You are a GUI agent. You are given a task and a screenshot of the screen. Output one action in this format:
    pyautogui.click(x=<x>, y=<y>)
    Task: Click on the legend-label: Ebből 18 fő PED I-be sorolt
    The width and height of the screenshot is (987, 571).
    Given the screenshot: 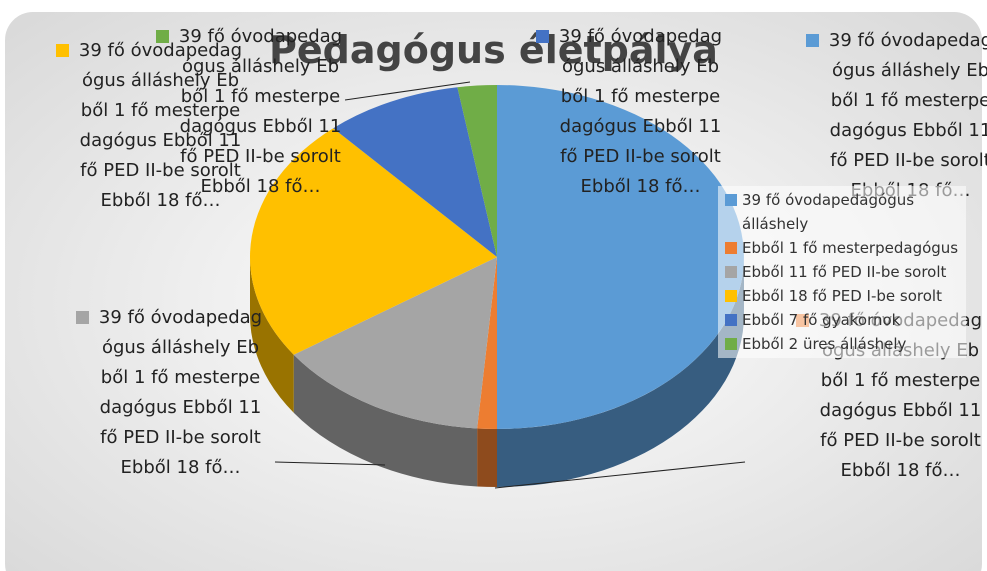 What is the action you would take?
    pyautogui.click(x=842, y=296)
    